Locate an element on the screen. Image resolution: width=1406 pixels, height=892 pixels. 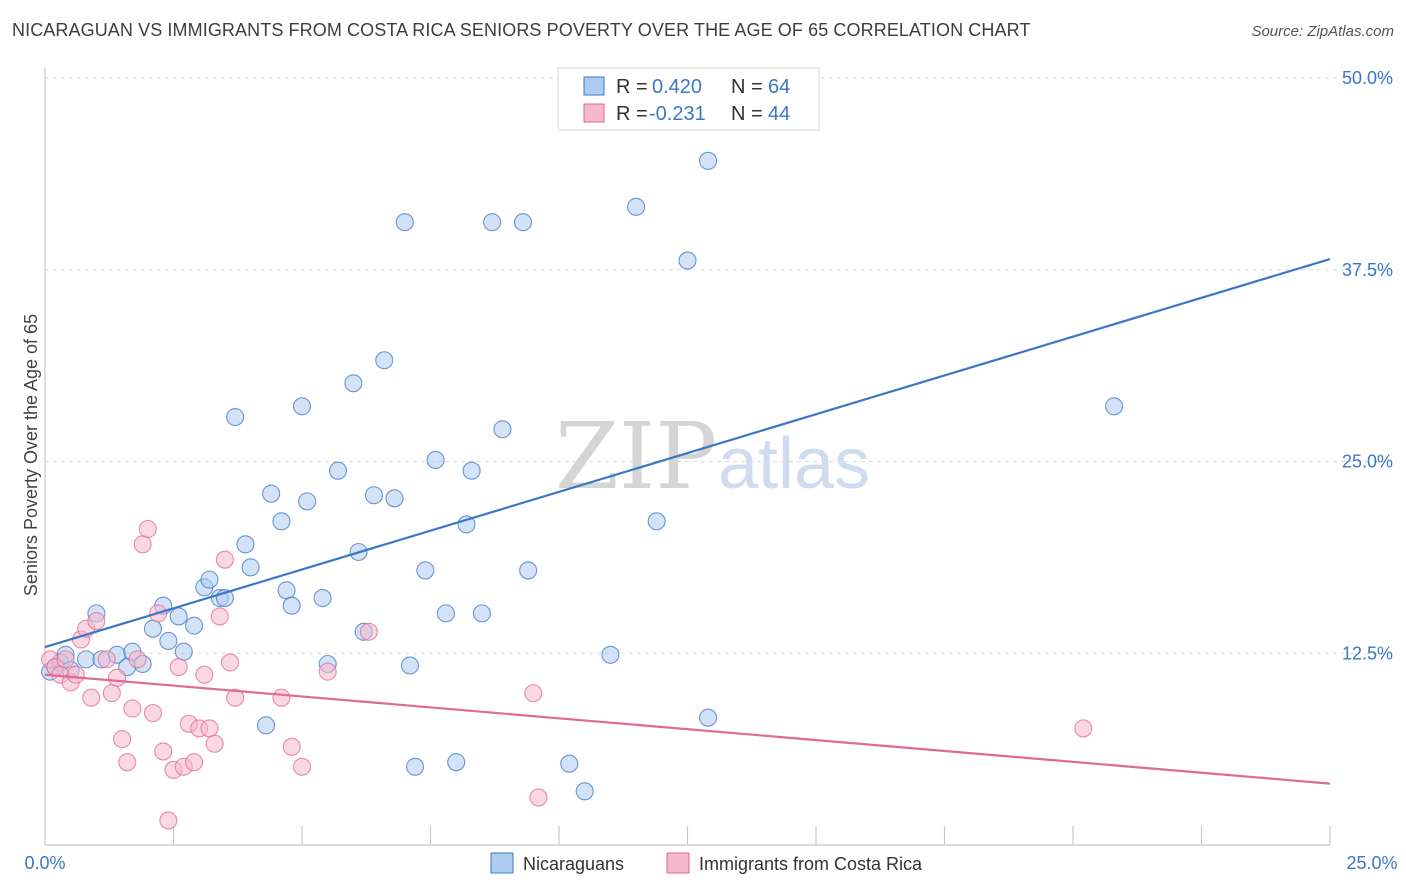
y-tick-labels: 12.5% 25.0% 37.5% 50.0% is located at coordinates (1367, 365).